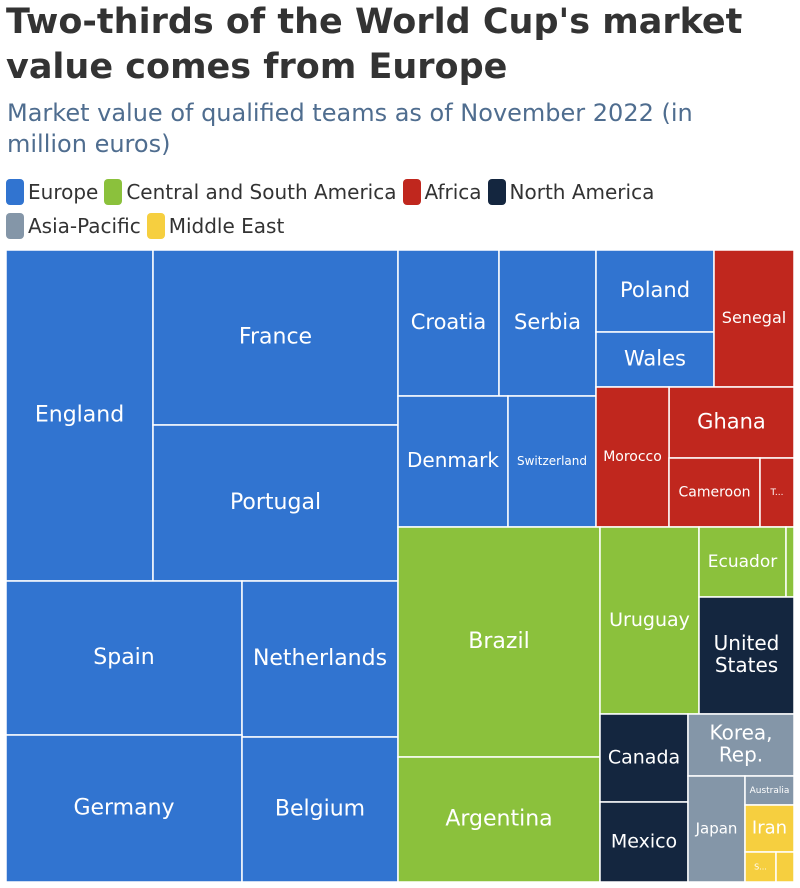 This screenshot has height=888, width=800. I want to click on tile-label-korea-rep: Korea, Rep., so click(740, 744).